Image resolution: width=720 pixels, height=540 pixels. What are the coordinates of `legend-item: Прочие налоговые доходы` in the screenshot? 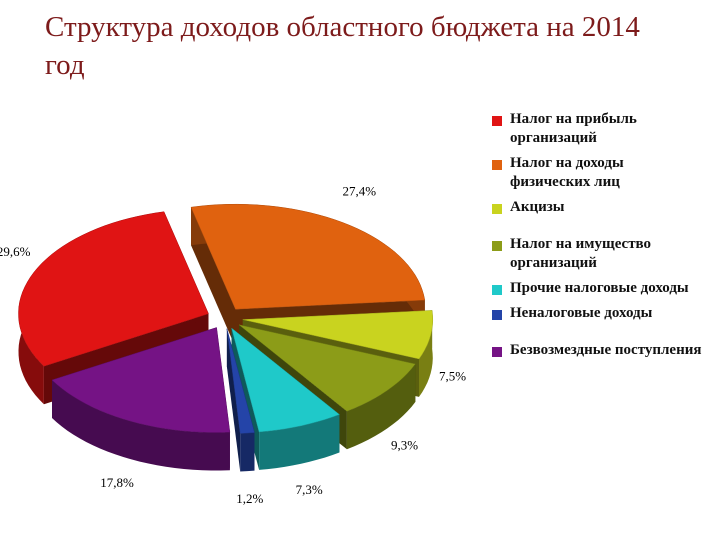 It's located at (597, 288).